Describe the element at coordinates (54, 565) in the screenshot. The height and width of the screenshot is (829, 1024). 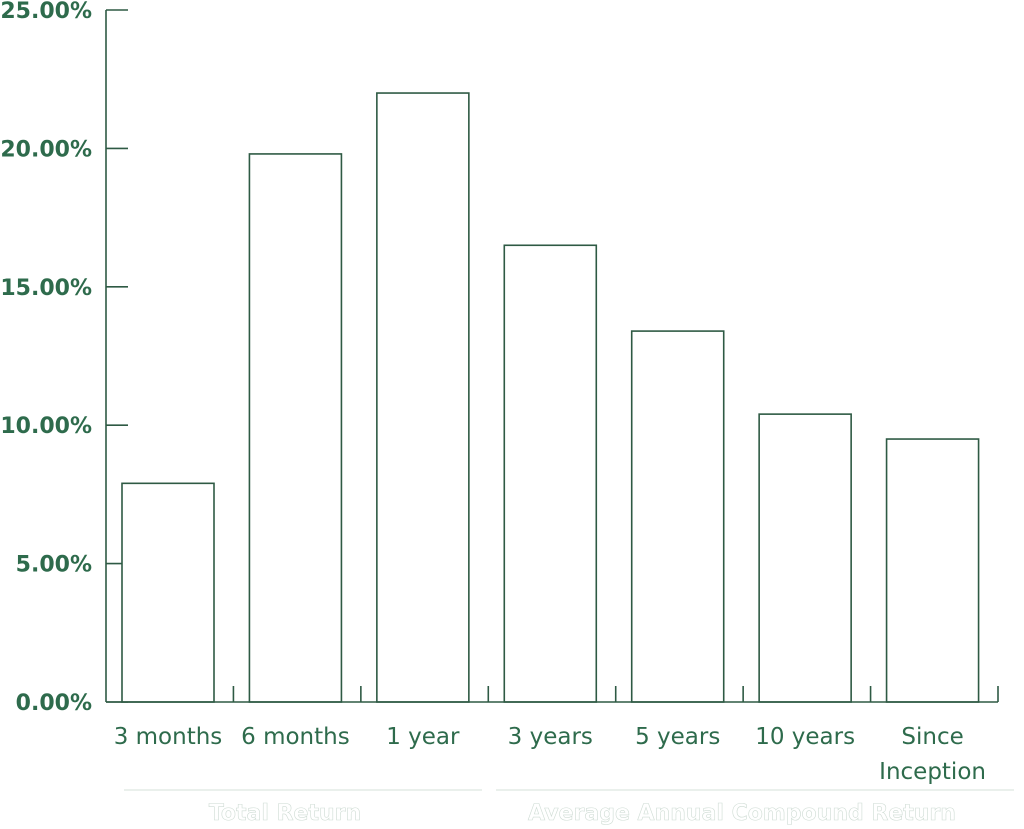
I see `y-tick-label: 5.00%` at that location.